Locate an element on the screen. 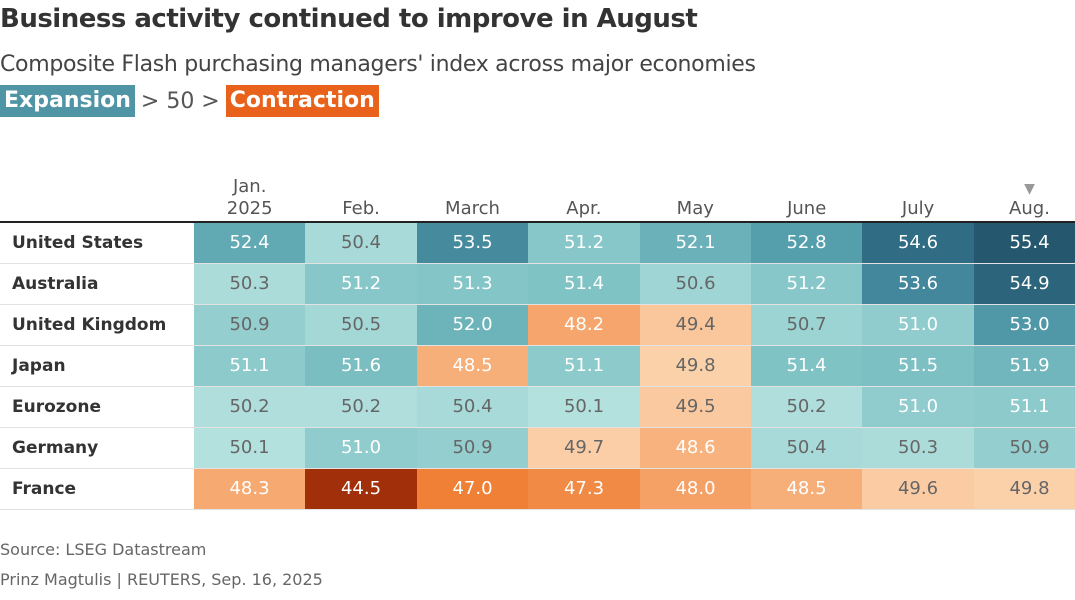 The height and width of the screenshot is (600, 1075). heatmap-cell: 53.6 is located at coordinates (918, 284).